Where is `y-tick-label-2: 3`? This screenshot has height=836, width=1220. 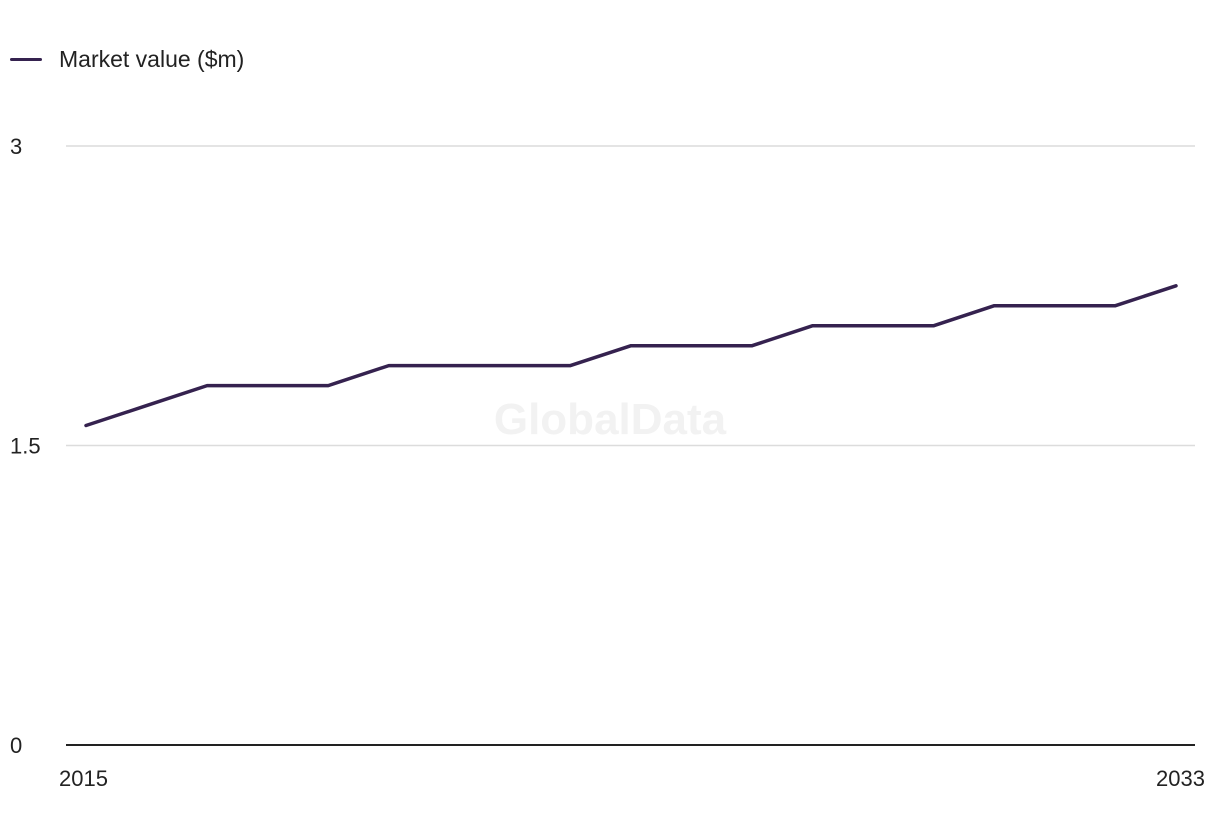 y-tick-label-2: 3 is located at coordinates (16, 146).